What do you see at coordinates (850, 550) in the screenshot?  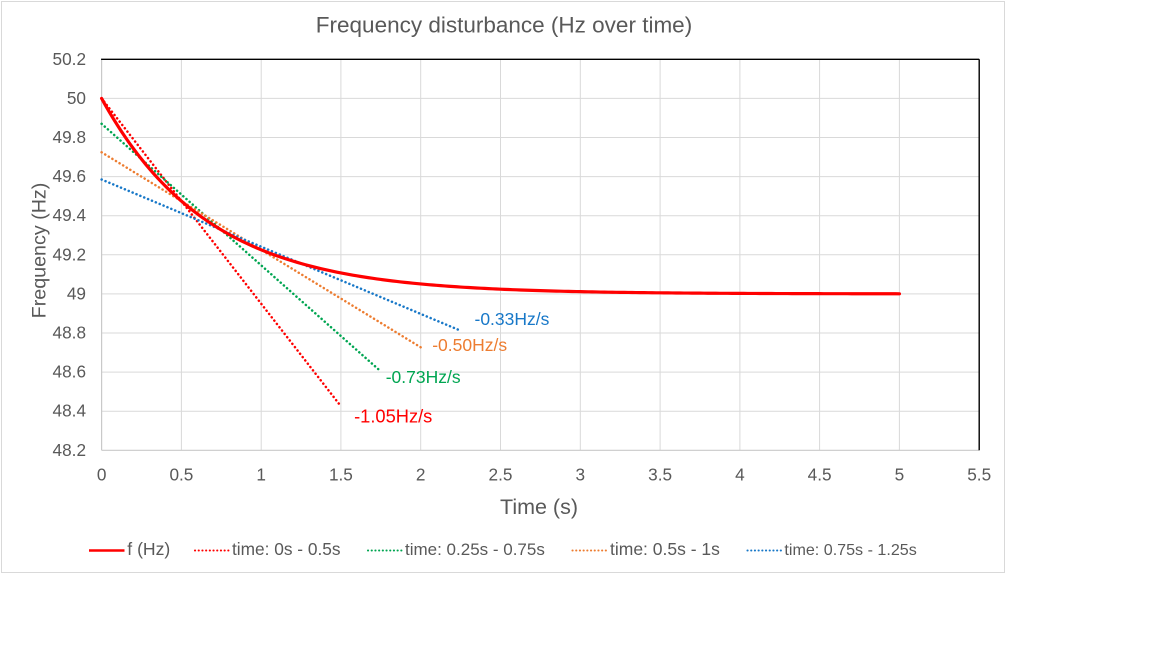 I see `svg-text: time: 0.75s - 1.25s` at bounding box center [850, 550].